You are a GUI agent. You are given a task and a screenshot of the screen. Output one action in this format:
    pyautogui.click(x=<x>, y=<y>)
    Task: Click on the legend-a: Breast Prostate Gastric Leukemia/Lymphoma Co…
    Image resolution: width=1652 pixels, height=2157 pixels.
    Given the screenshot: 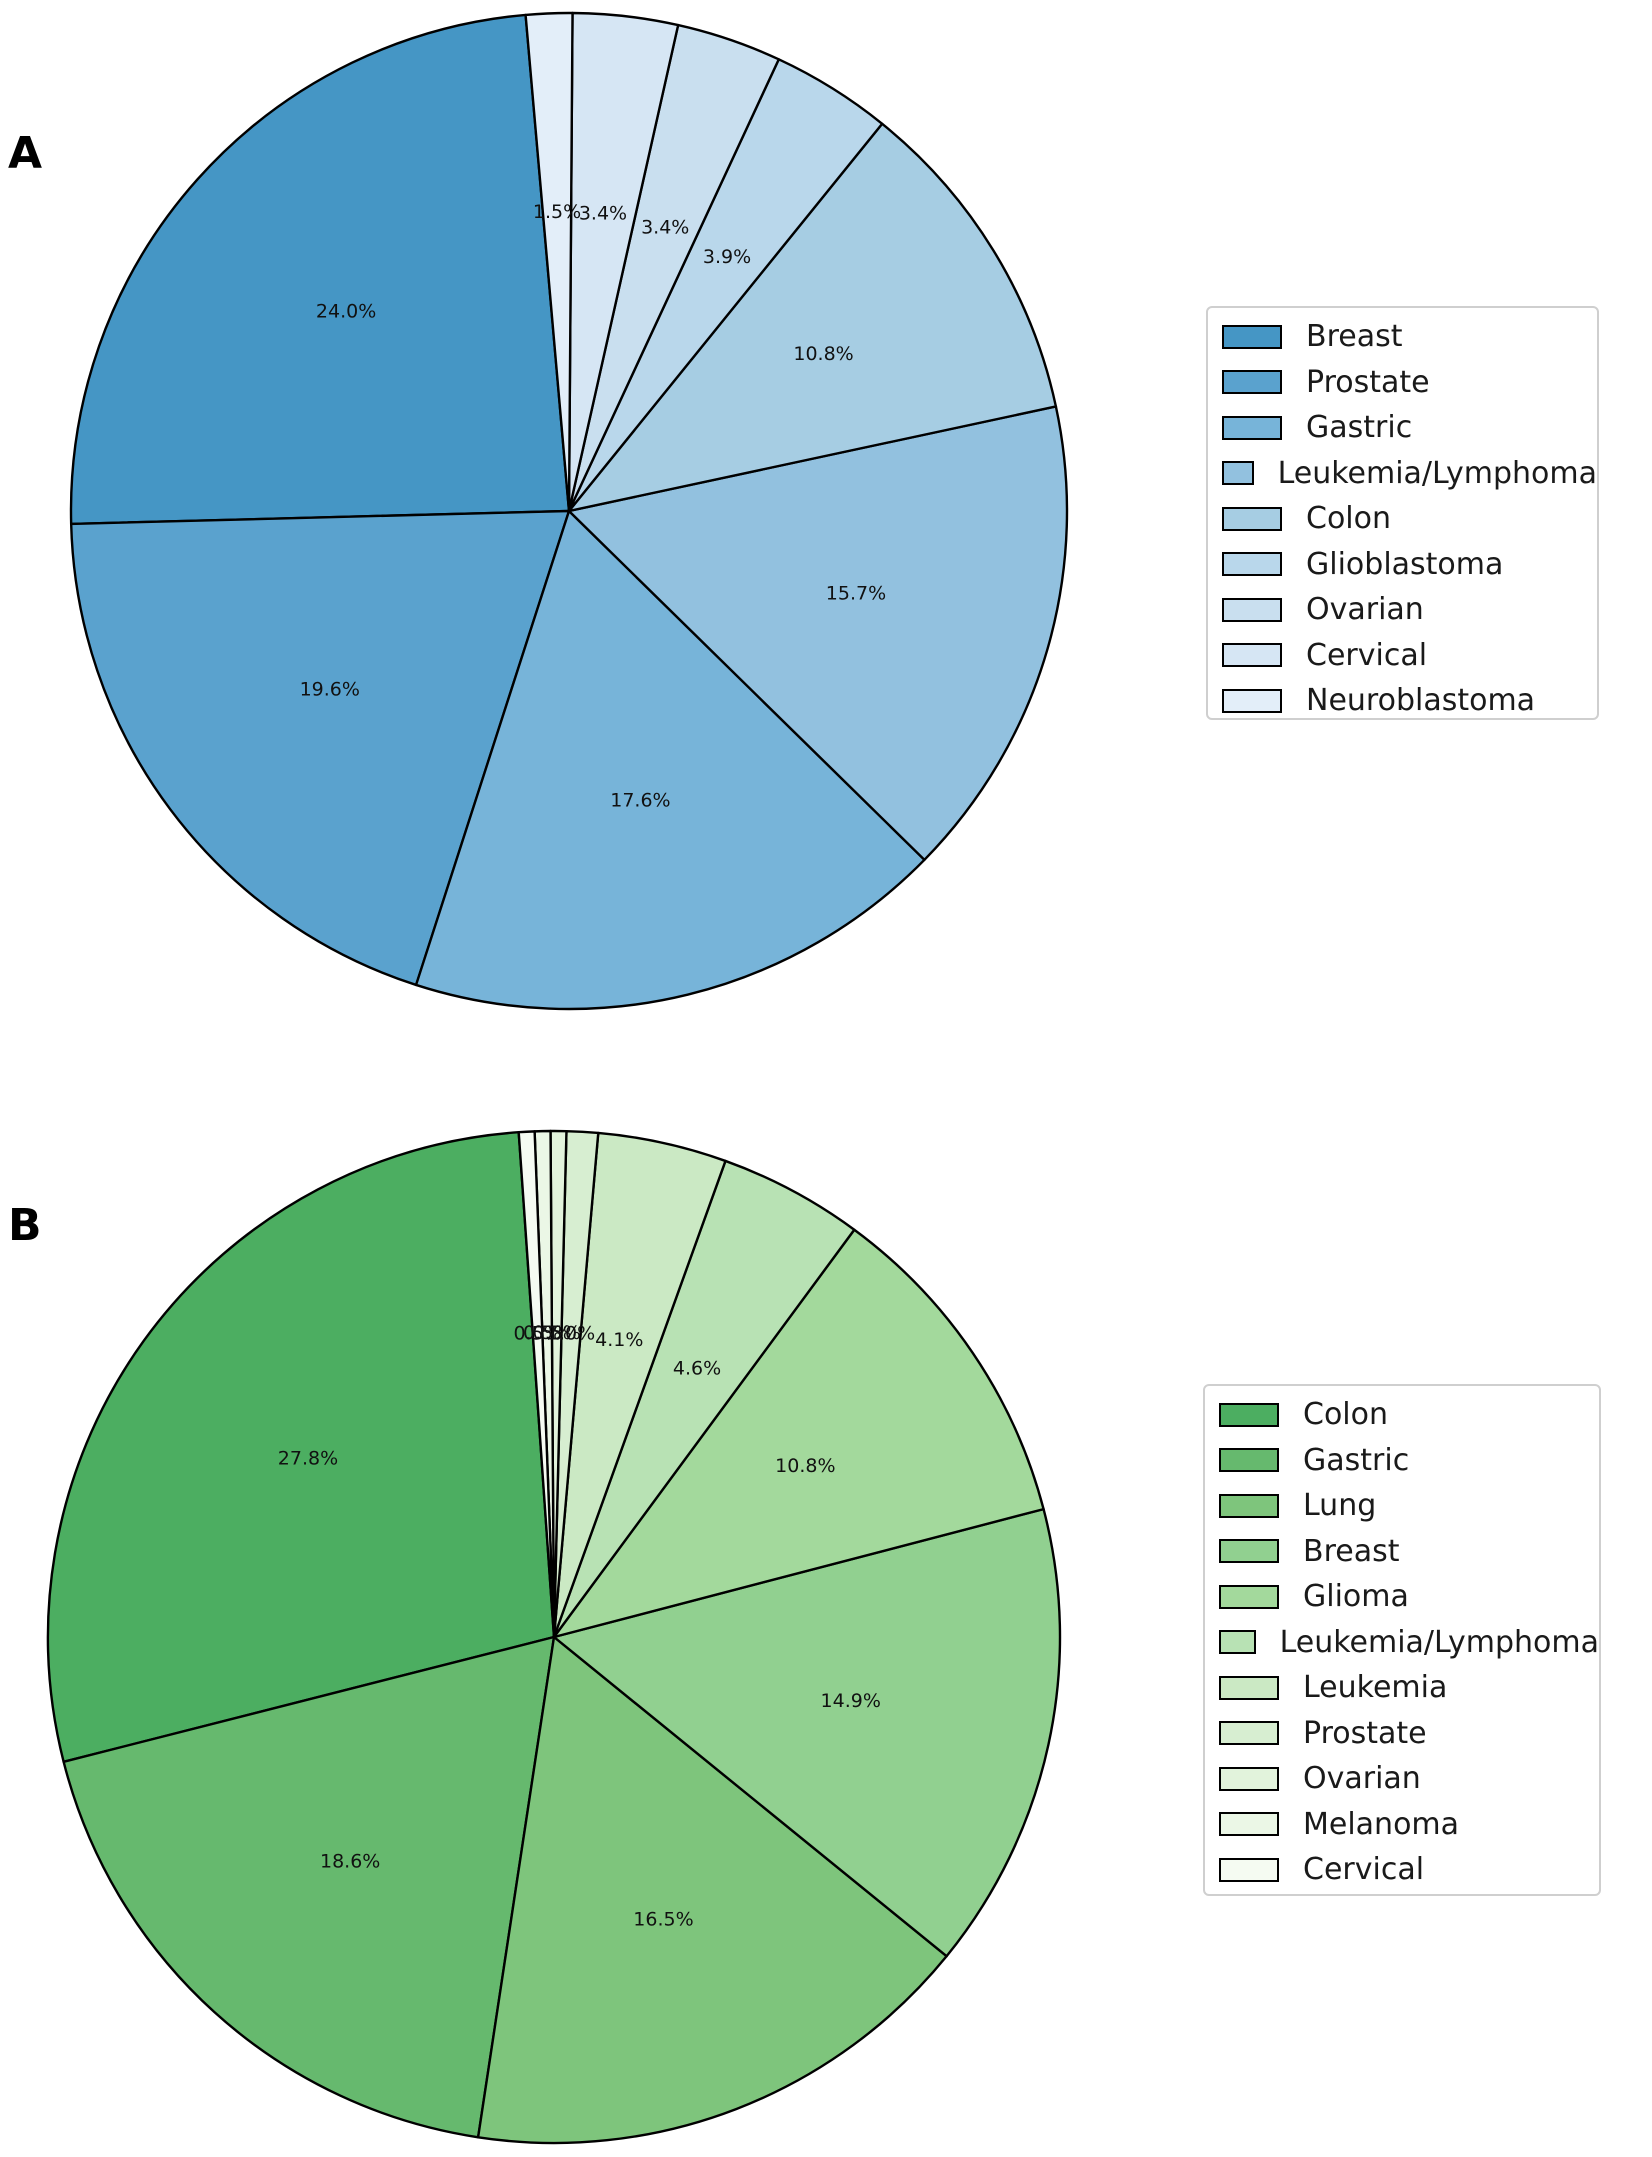 What is the action you would take?
    pyautogui.click(x=1402, y=513)
    